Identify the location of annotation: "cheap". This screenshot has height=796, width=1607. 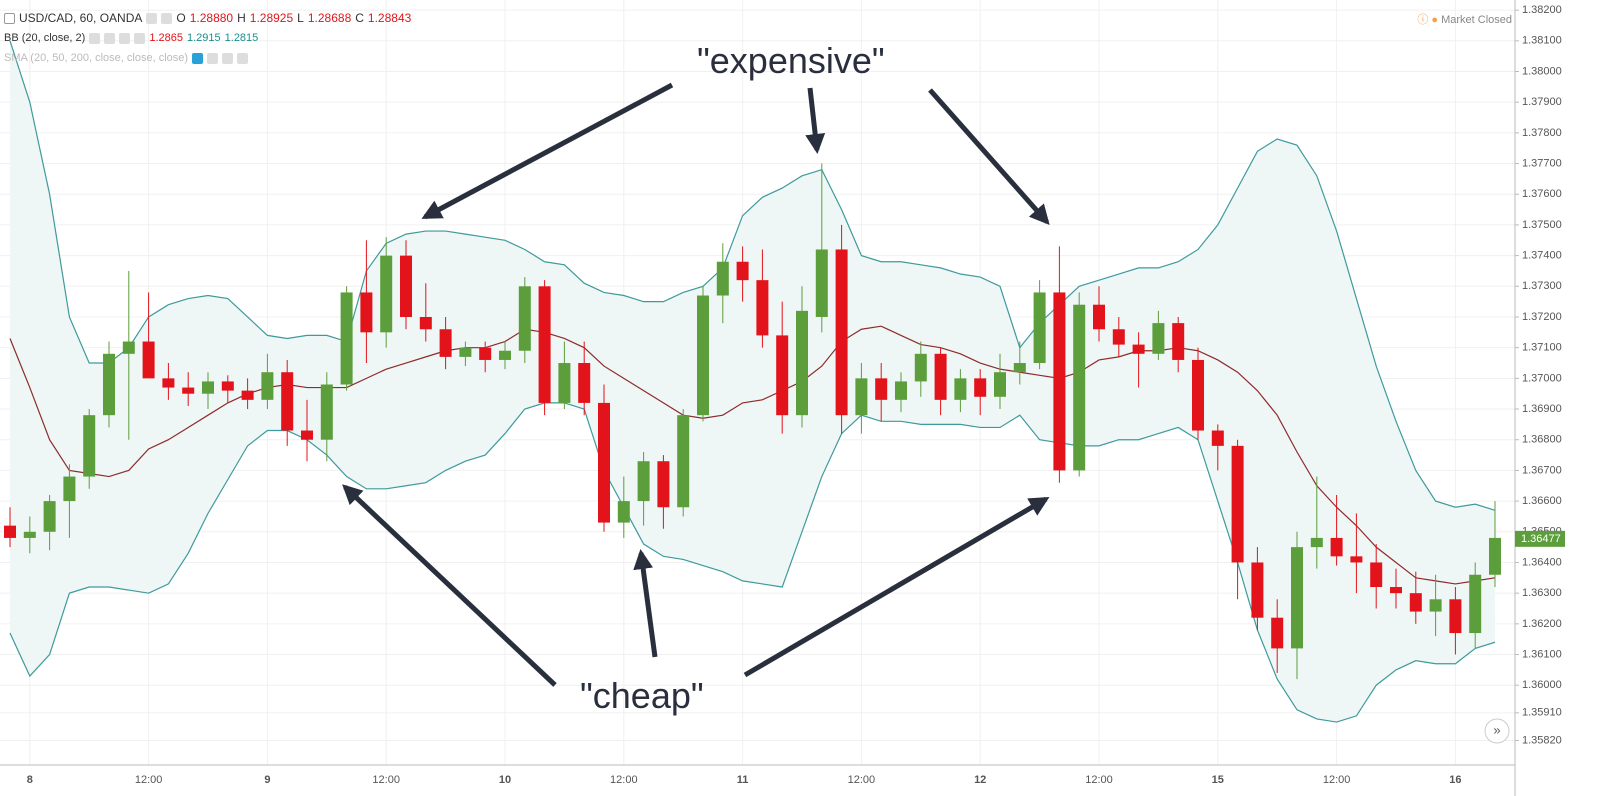
(642, 695).